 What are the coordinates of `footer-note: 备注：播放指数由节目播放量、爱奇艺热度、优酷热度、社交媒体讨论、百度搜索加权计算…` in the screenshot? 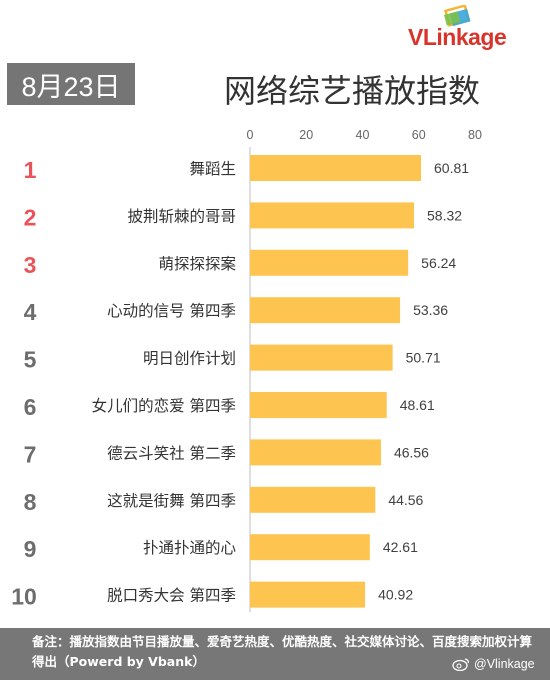 It's located at (282, 651).